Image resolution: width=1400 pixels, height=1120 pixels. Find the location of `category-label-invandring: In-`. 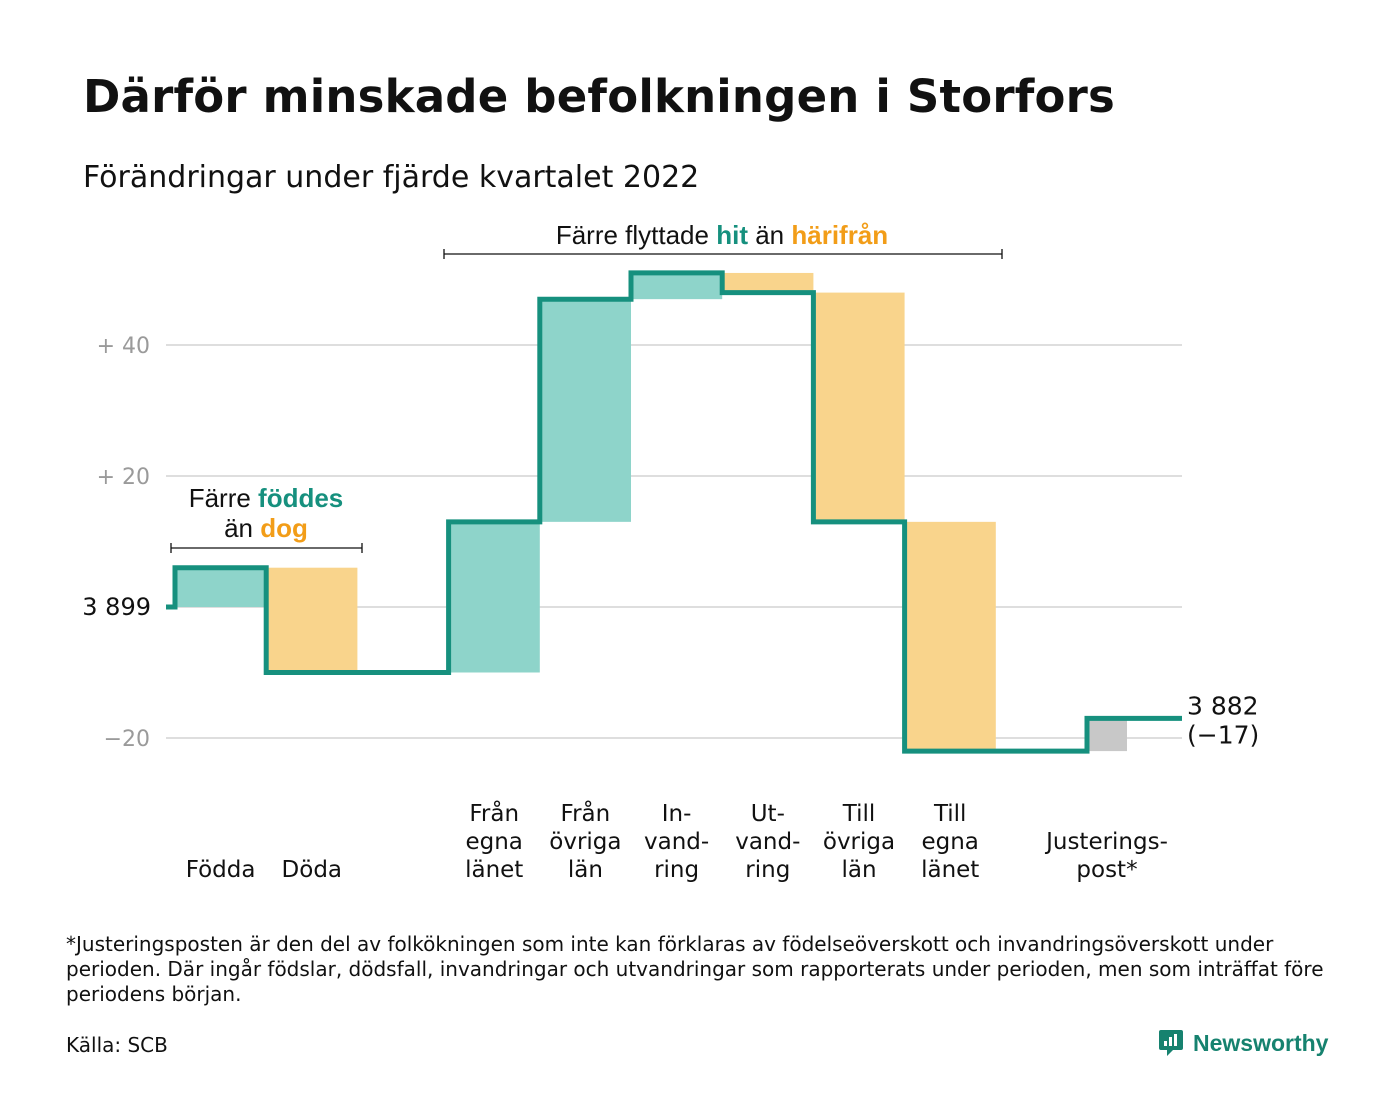

category-label-invandring: In- is located at coordinates (677, 814).